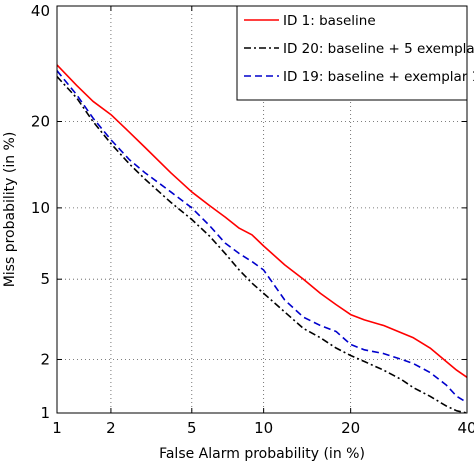 This screenshot has height=462, width=474. What do you see at coordinates (378, 77) in the screenshot?
I see `legend-label: ID 19: baseline + exemplar 1` at bounding box center [378, 77].